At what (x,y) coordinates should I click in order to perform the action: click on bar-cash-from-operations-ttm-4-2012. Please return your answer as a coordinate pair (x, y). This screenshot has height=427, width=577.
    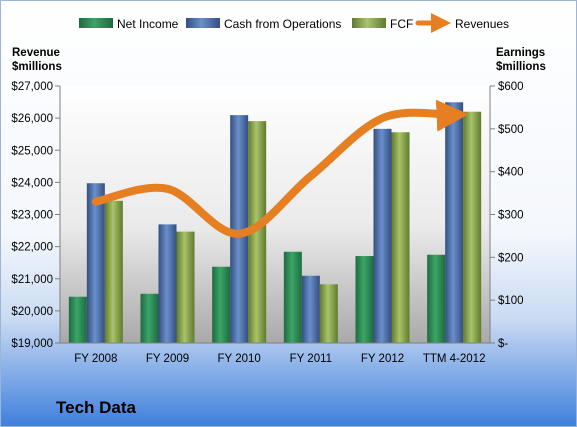
    Looking at the image, I should click on (454, 222).